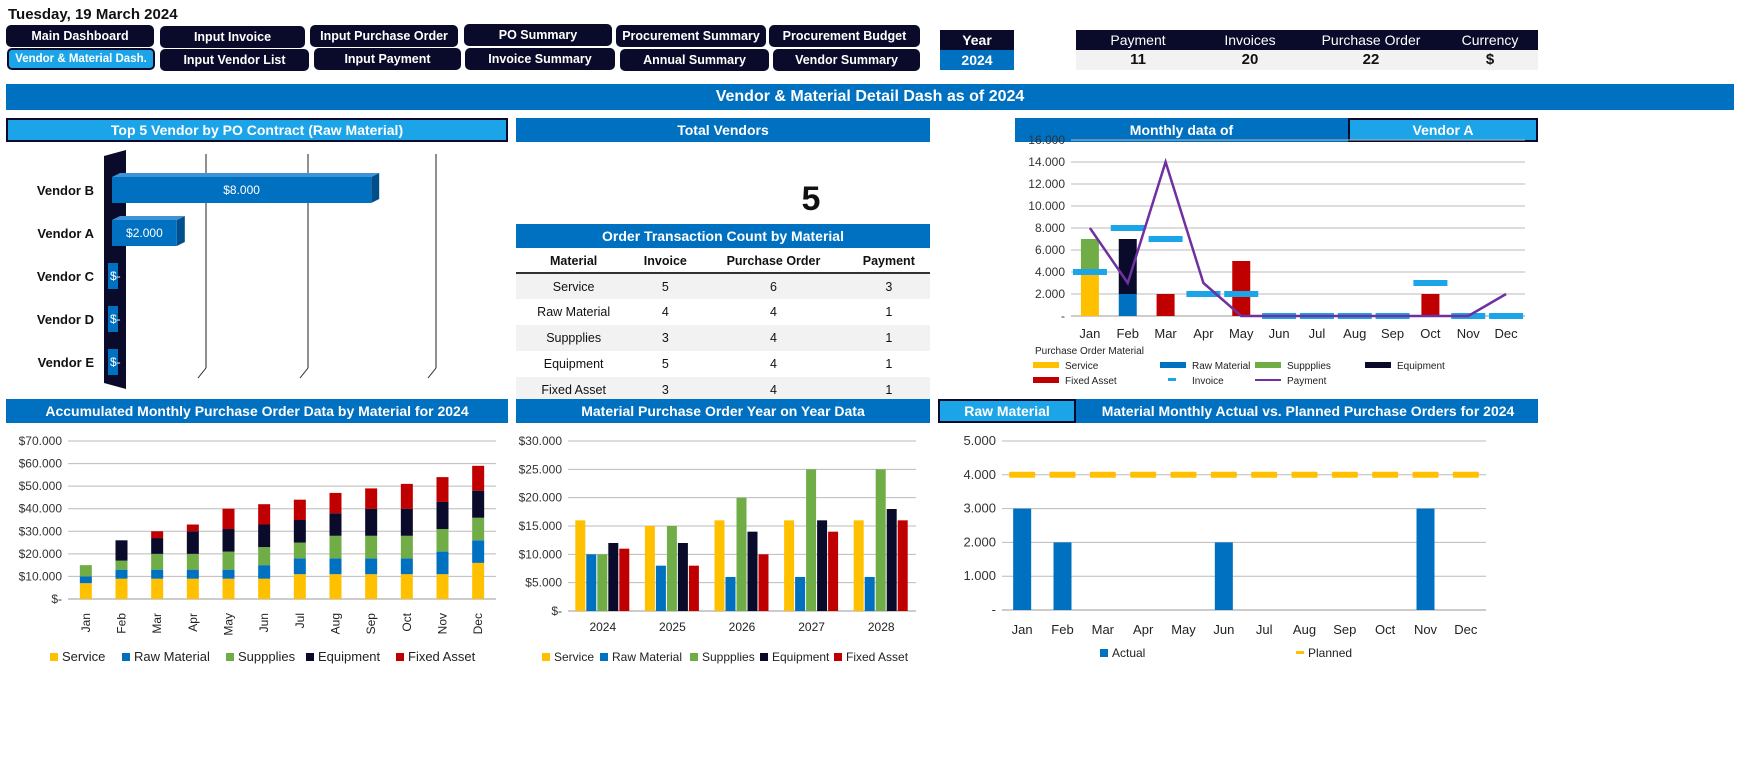 This screenshot has width=1740, height=777. I want to click on y-tick-label: $40.000, so click(41, 509).